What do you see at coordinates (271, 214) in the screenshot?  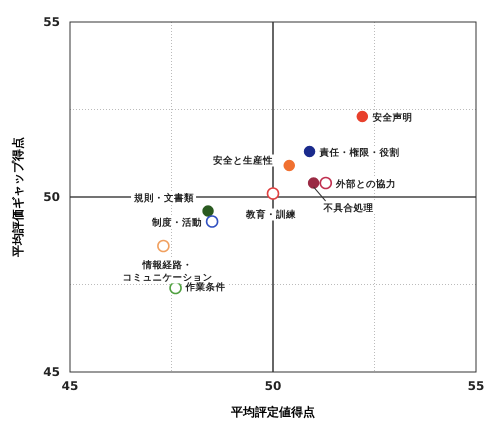 I see `annotation: 教育・訓練` at bounding box center [271, 214].